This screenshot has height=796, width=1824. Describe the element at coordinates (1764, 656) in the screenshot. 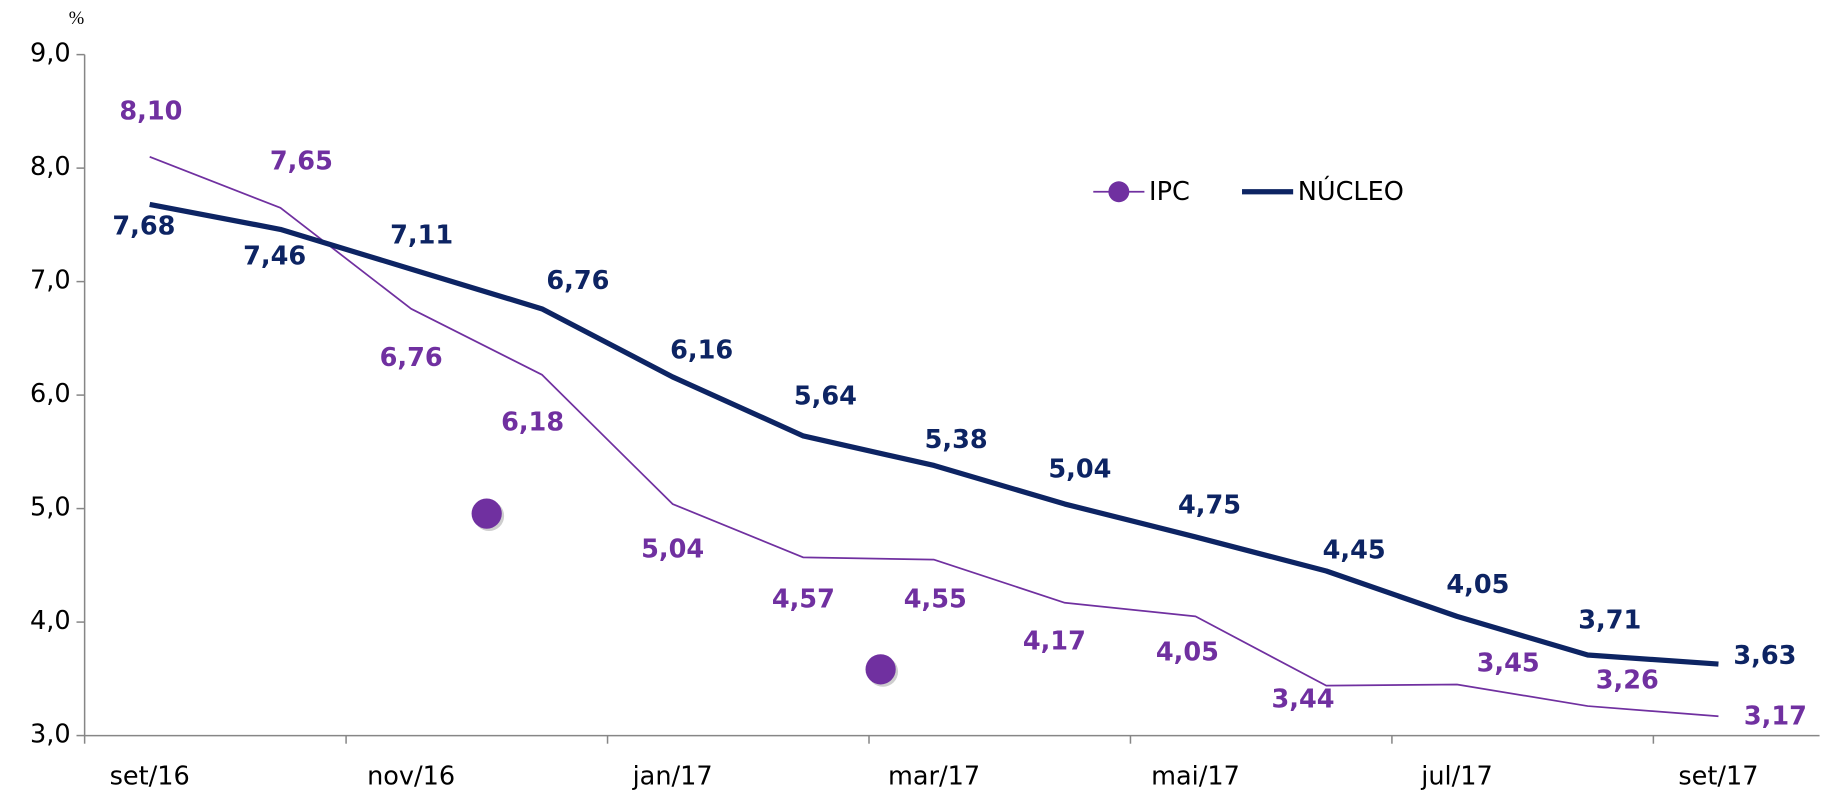

I see `value-label: 3,63` at that location.